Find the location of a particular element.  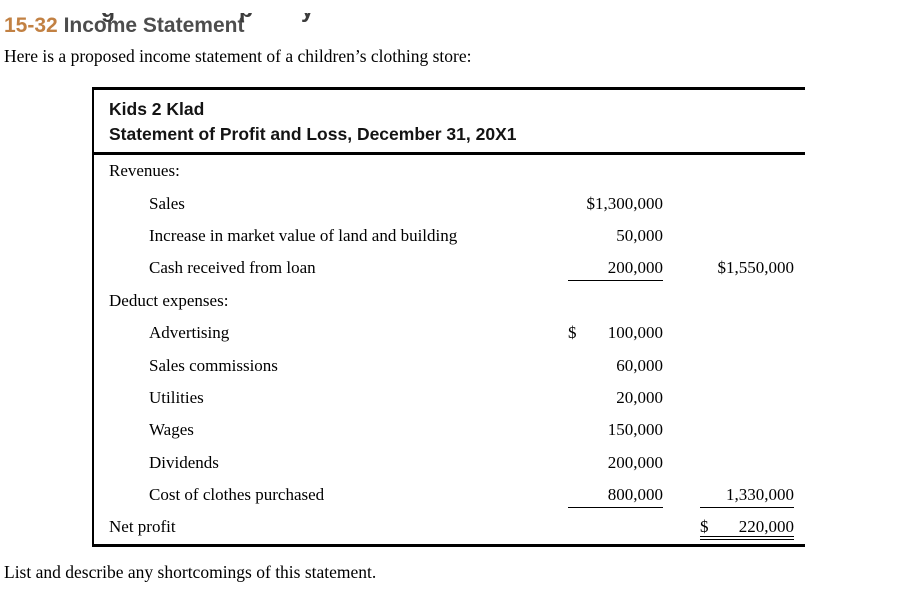

amount-col1: 800,000 is located at coordinates (615, 495).